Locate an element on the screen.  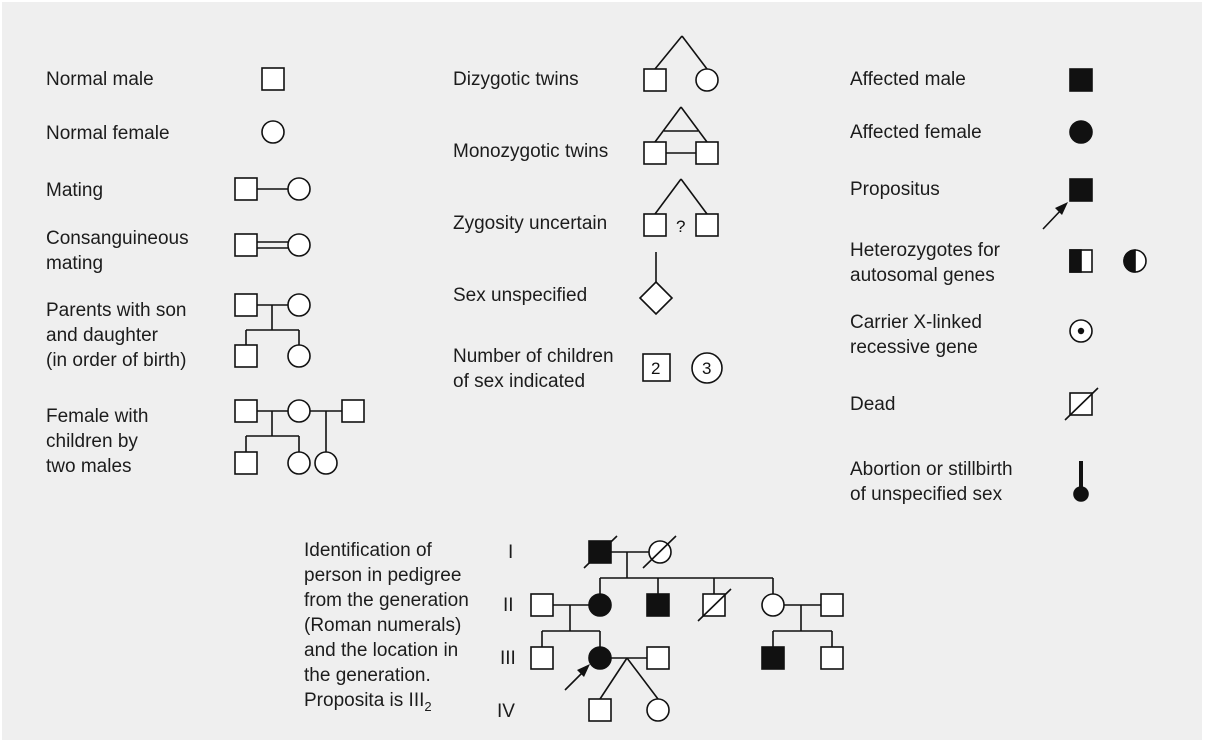
number-female: 3 is located at coordinates (706, 368).